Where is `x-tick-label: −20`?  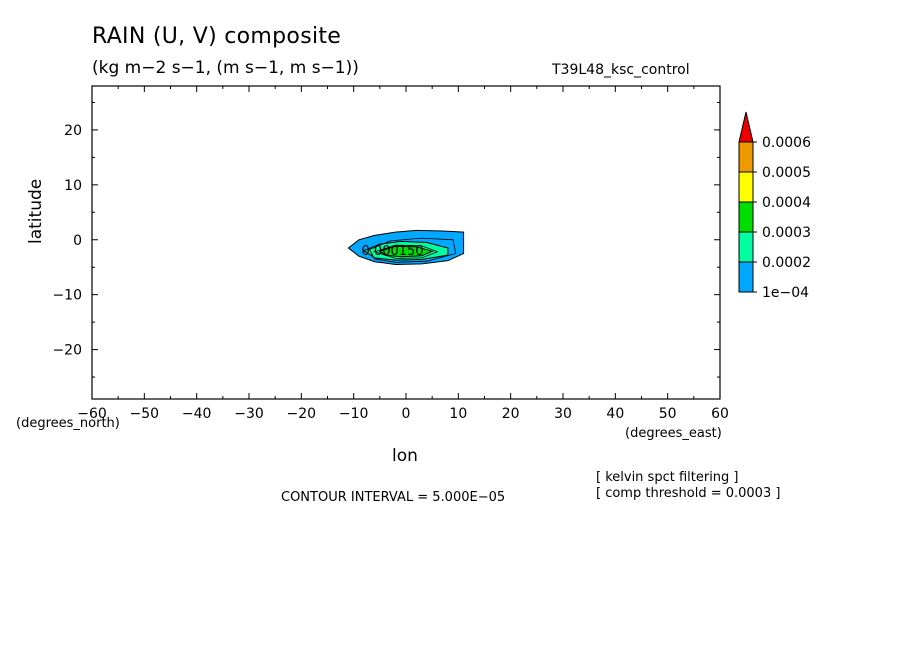 x-tick-label: −20 is located at coordinates (302, 414).